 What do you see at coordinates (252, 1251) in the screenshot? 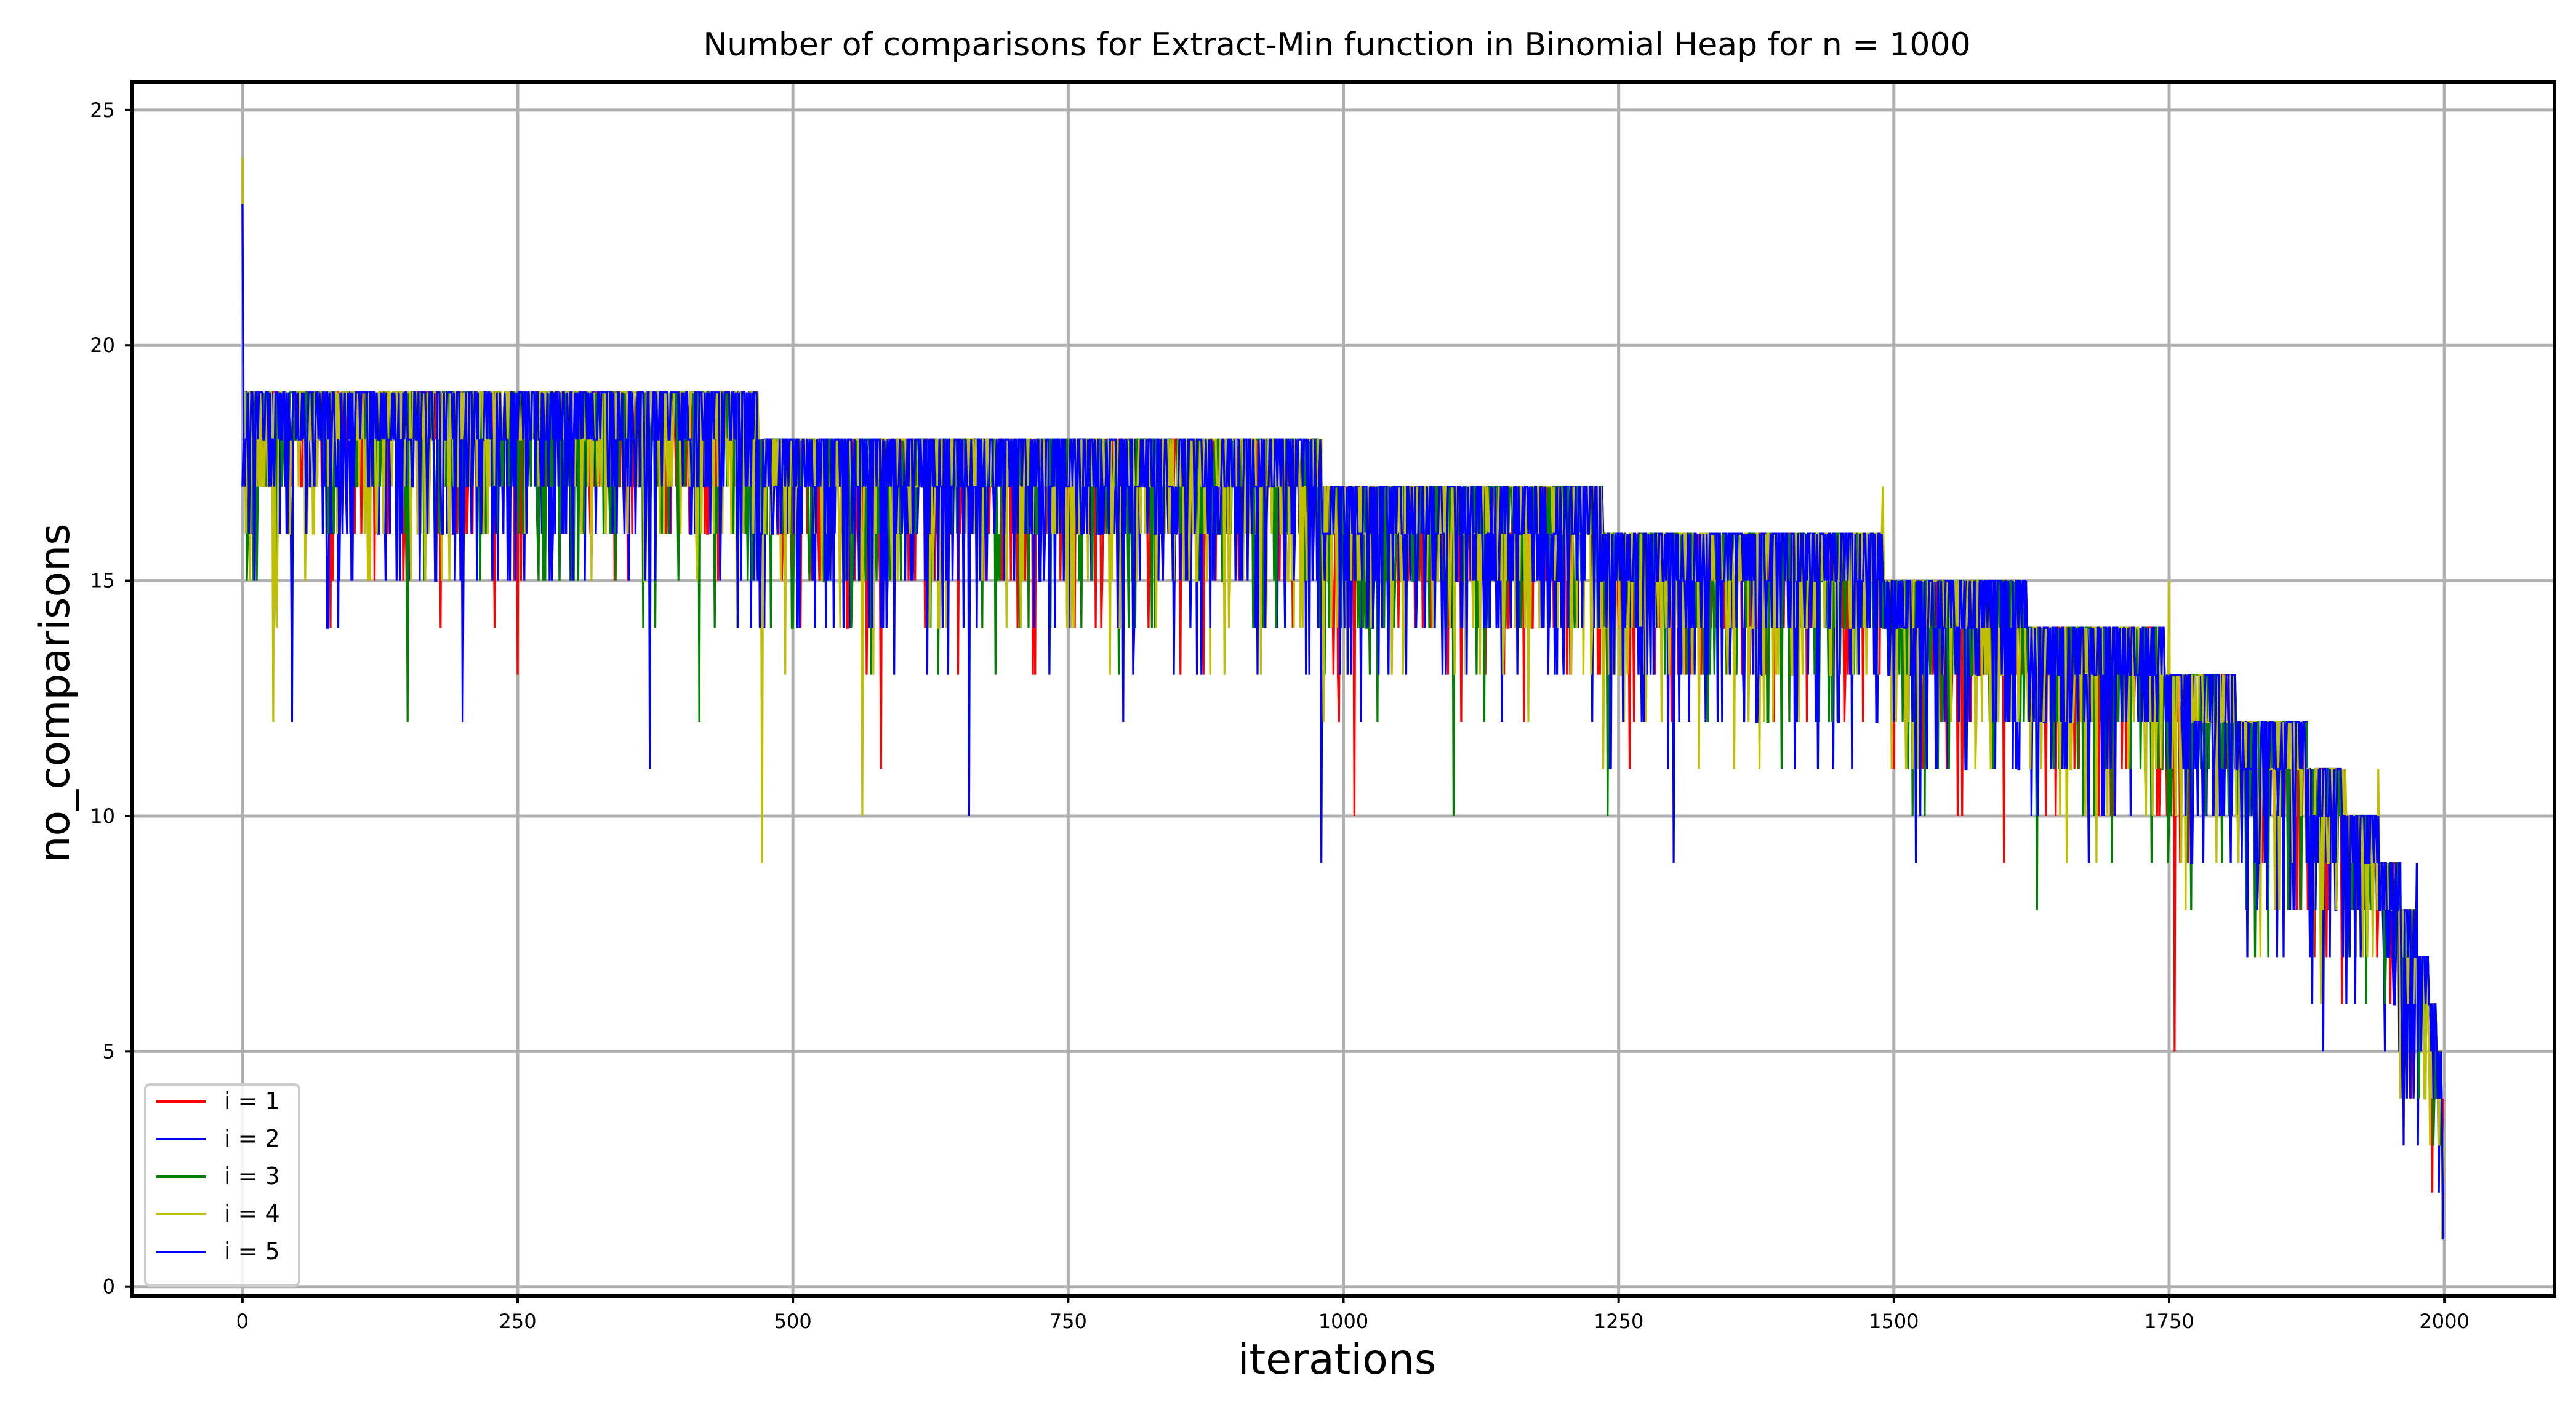
I see `legend-entry: i = 5` at bounding box center [252, 1251].